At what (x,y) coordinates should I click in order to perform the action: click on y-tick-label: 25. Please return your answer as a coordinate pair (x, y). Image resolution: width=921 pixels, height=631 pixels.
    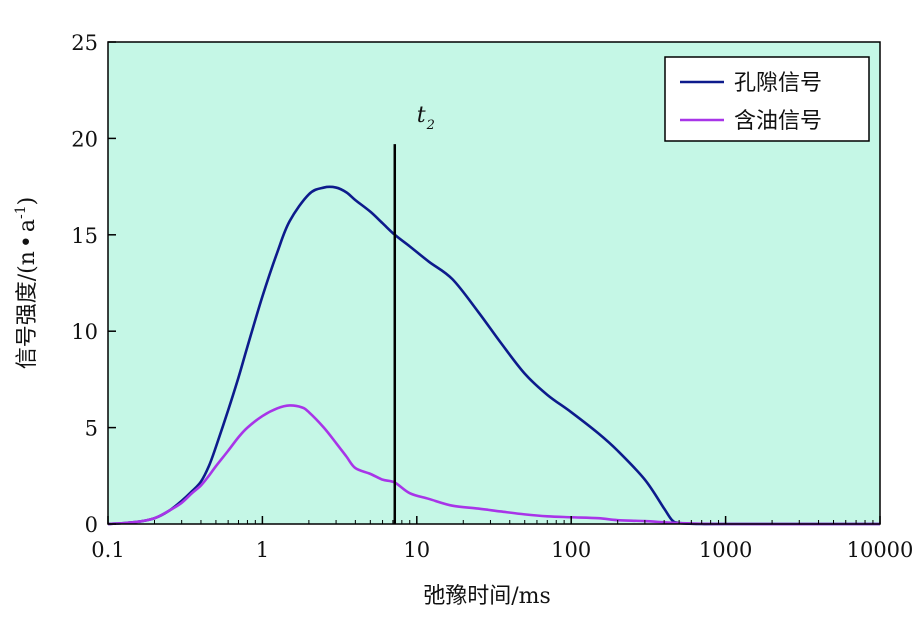
    Looking at the image, I should click on (84, 43).